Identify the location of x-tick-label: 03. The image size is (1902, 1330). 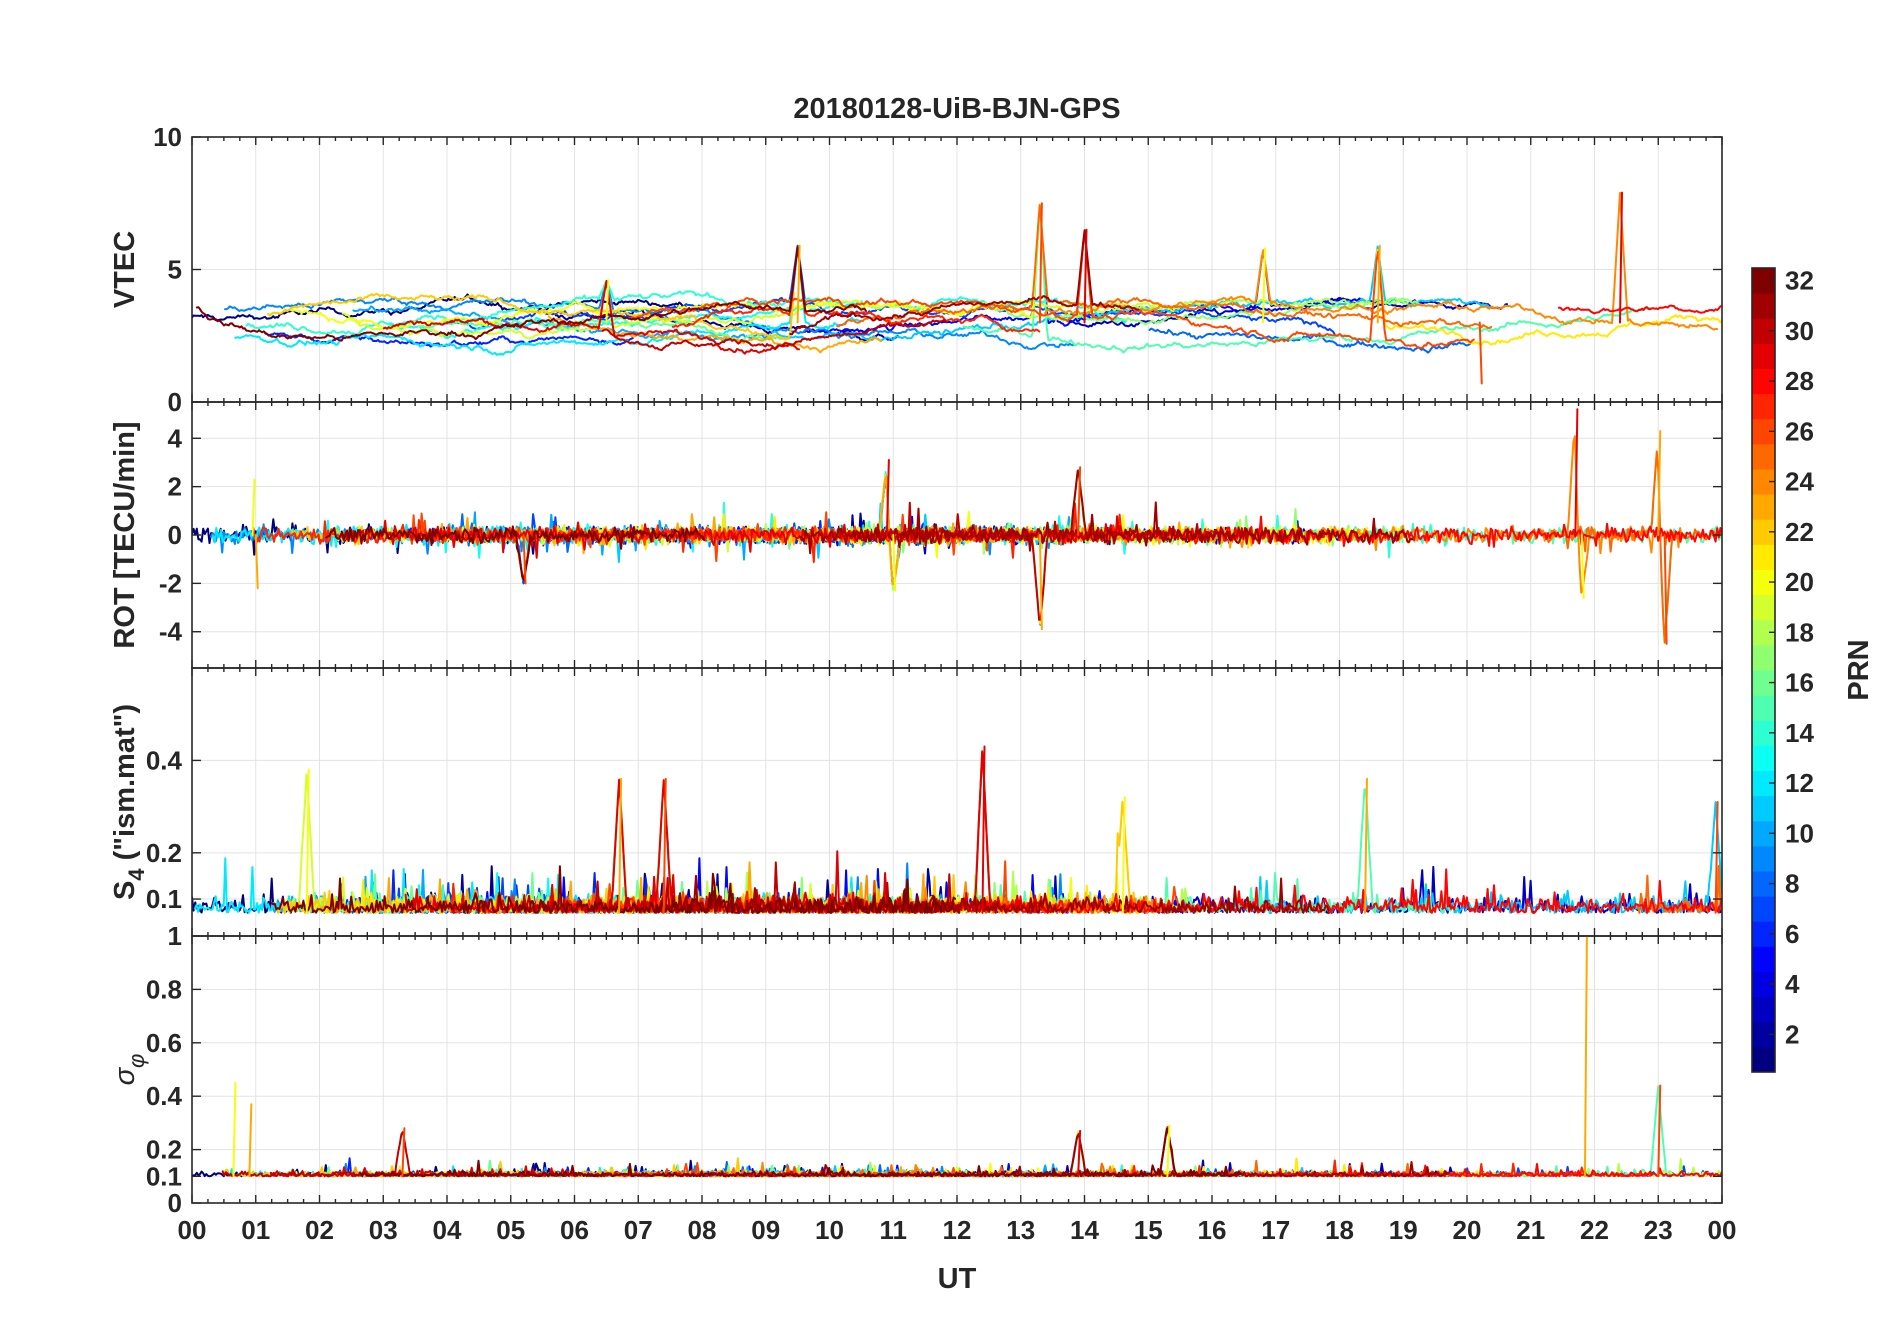
(383, 1230).